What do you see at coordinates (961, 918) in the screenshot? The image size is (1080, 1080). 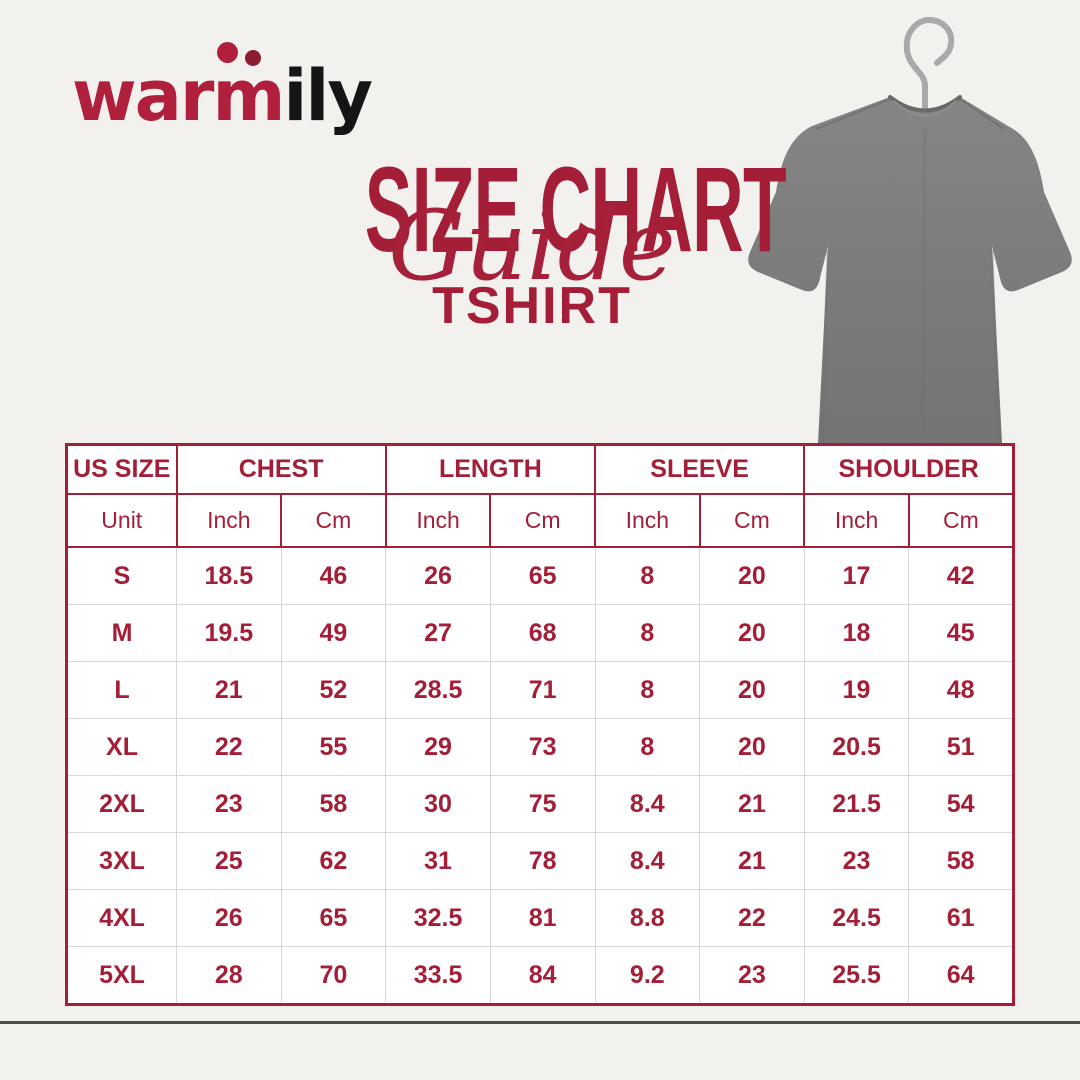 I see `value-cell: 61` at bounding box center [961, 918].